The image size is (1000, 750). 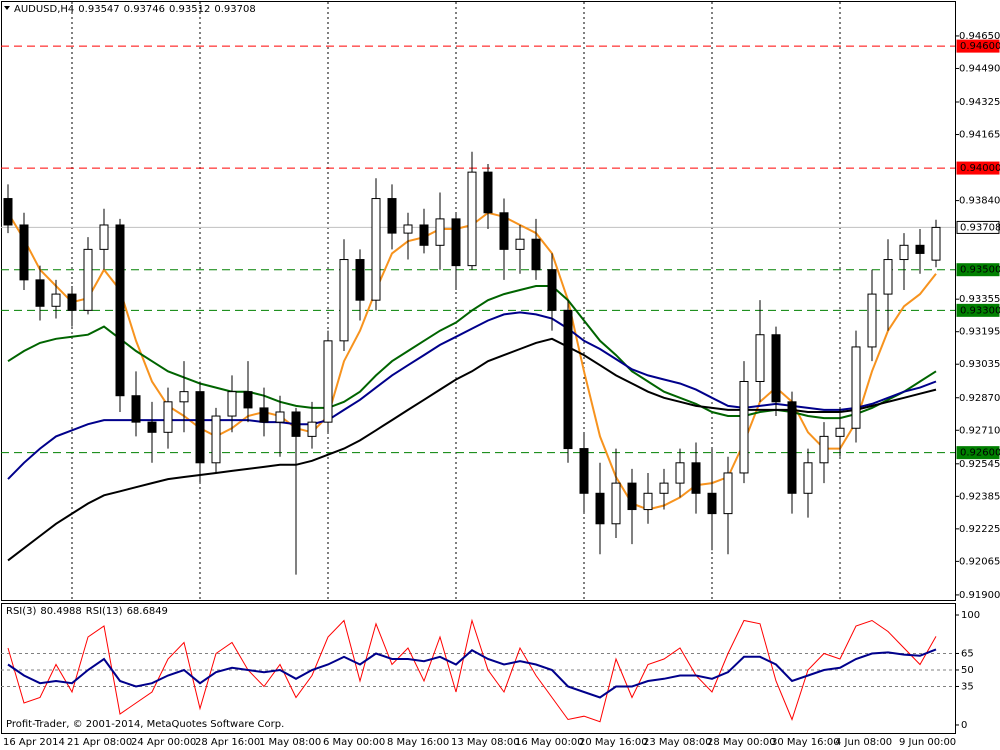 What do you see at coordinates (980, 310) in the screenshot?
I see `price-level-label: 0.93300` at bounding box center [980, 310].